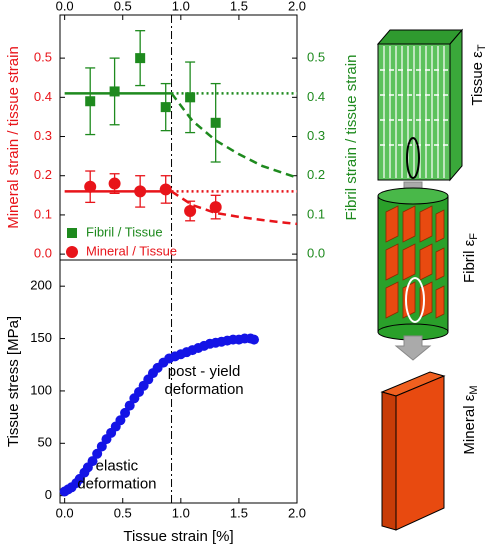  I want to click on fibril-label: Fibril εF, so click(470, 258).